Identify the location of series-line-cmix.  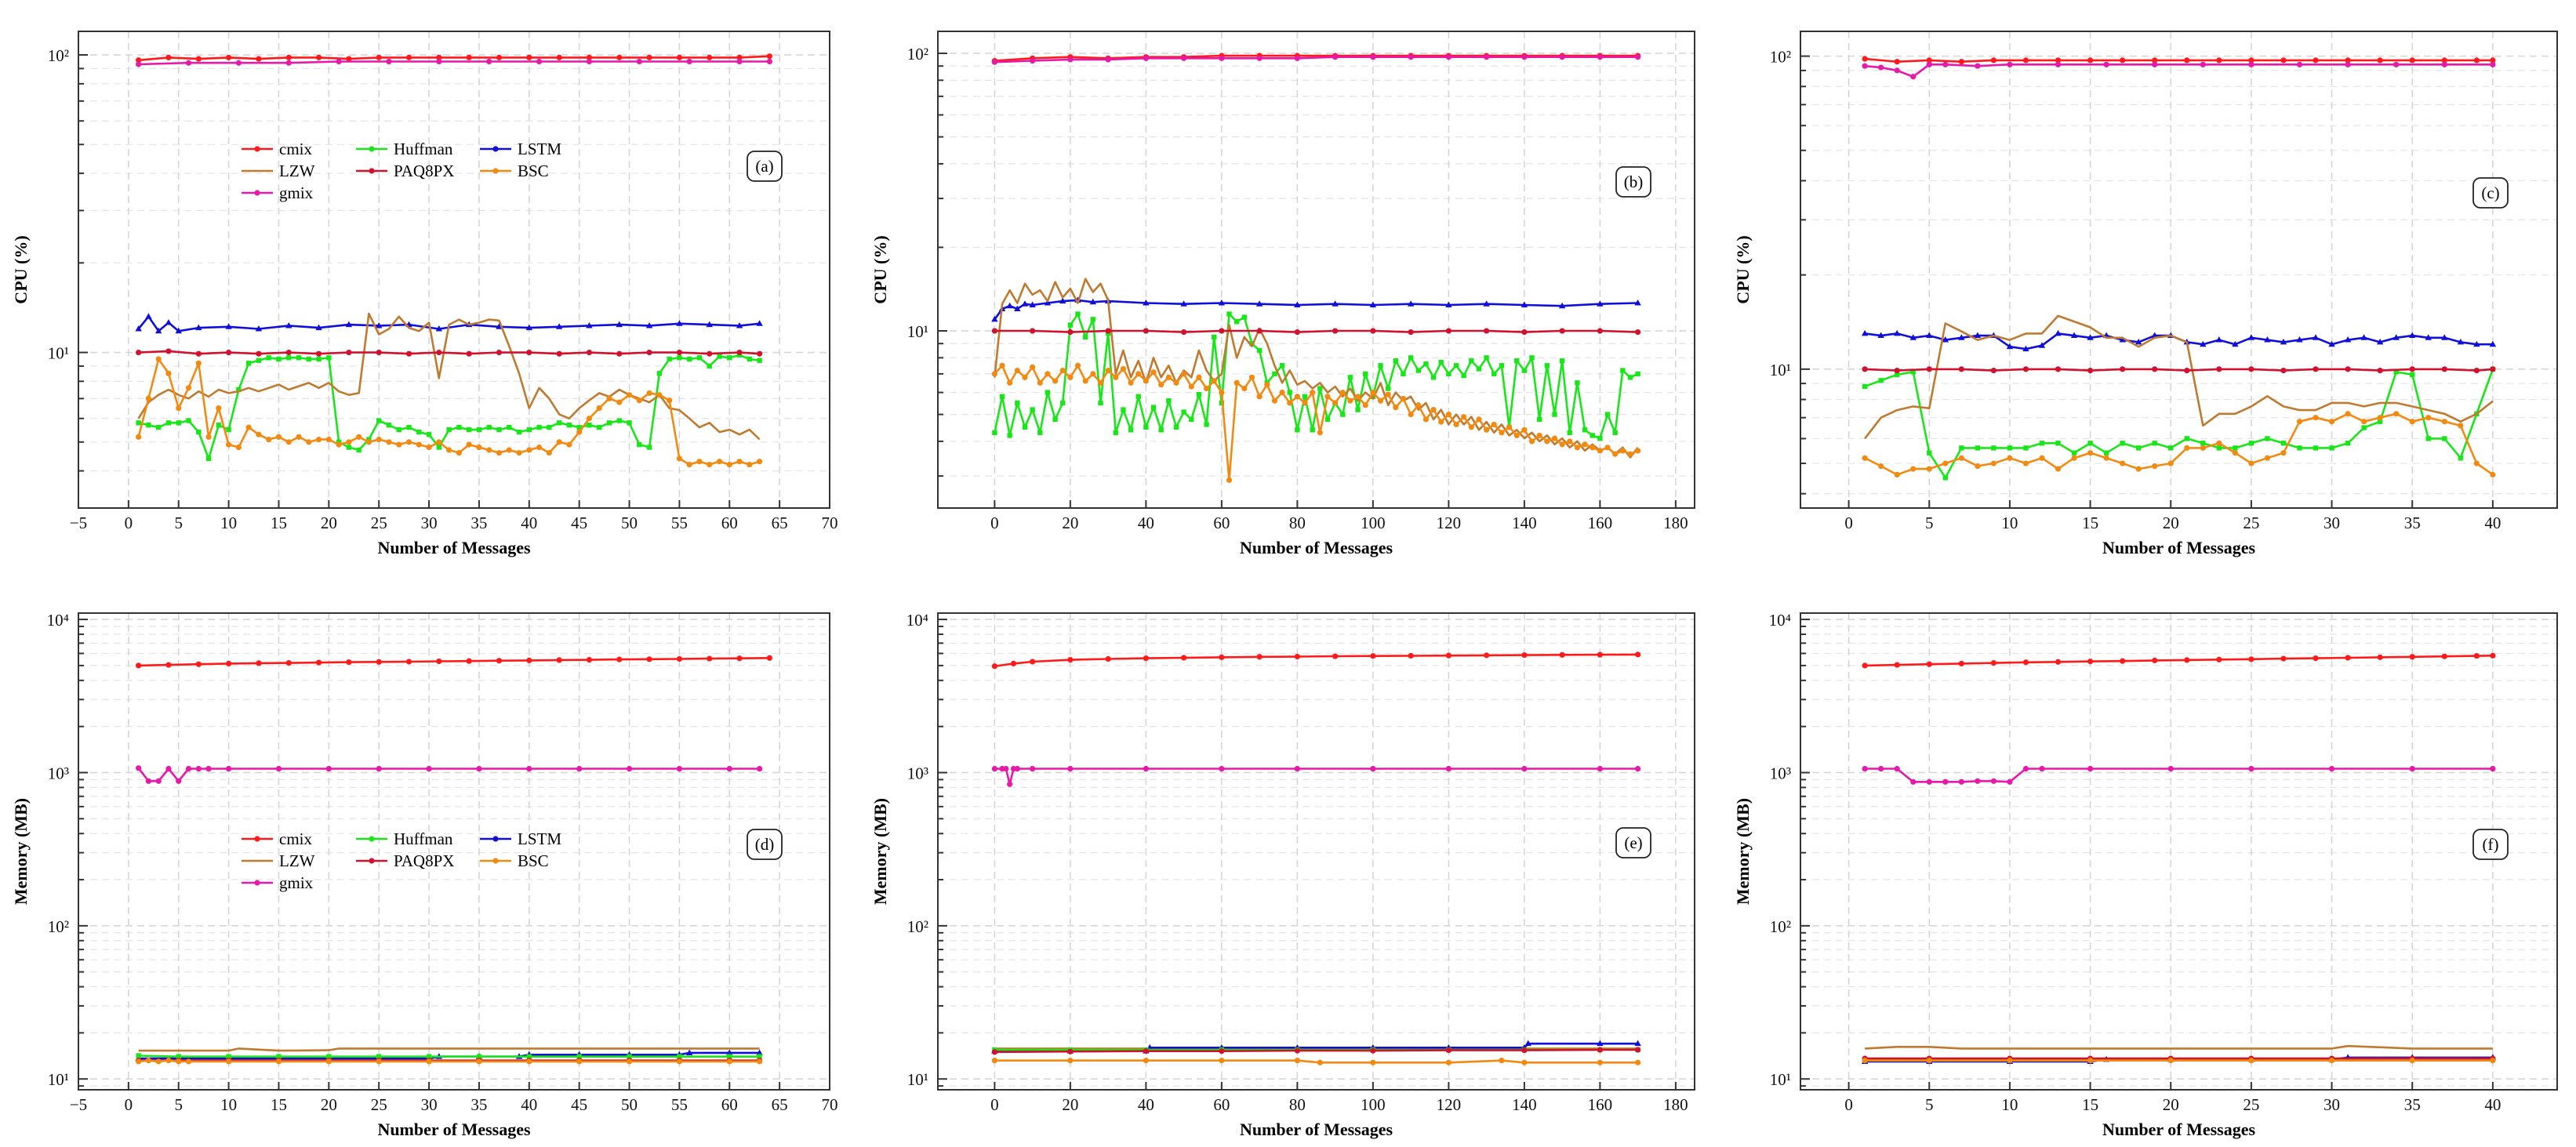
(454, 662).